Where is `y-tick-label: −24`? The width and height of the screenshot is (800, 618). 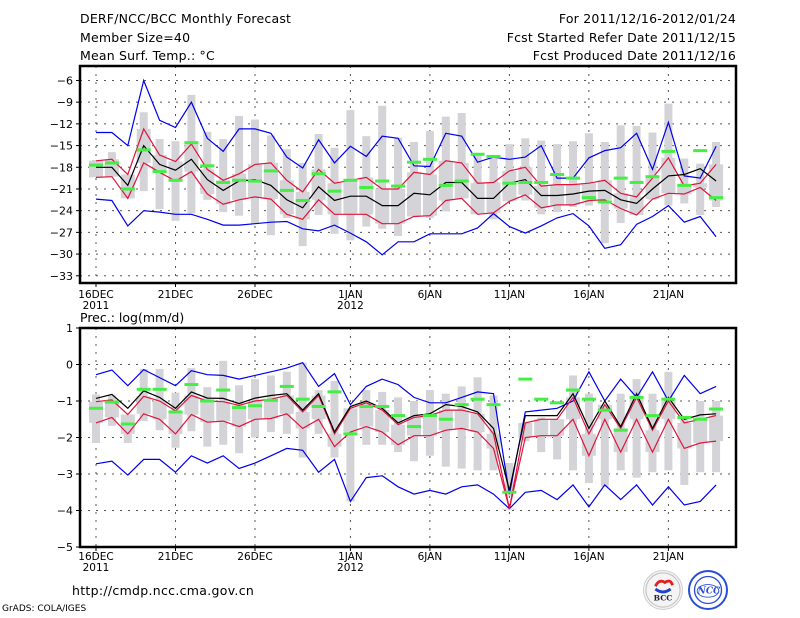 y-tick-label: −24 is located at coordinates (61, 211).